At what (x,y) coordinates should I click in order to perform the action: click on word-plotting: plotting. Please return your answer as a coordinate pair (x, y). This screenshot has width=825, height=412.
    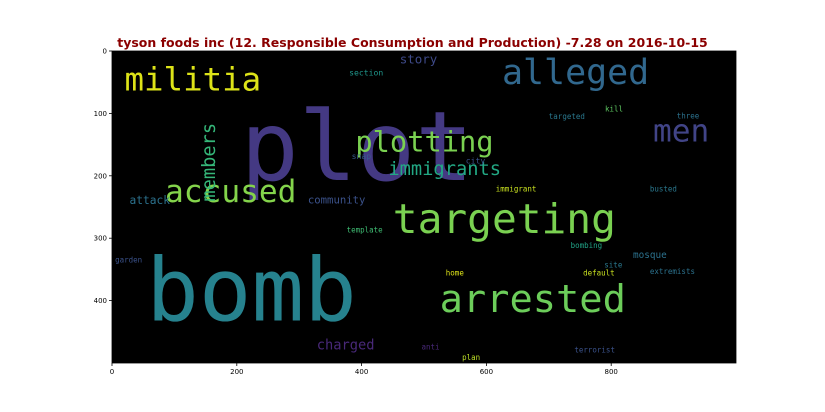
    Looking at the image, I should click on (424, 142).